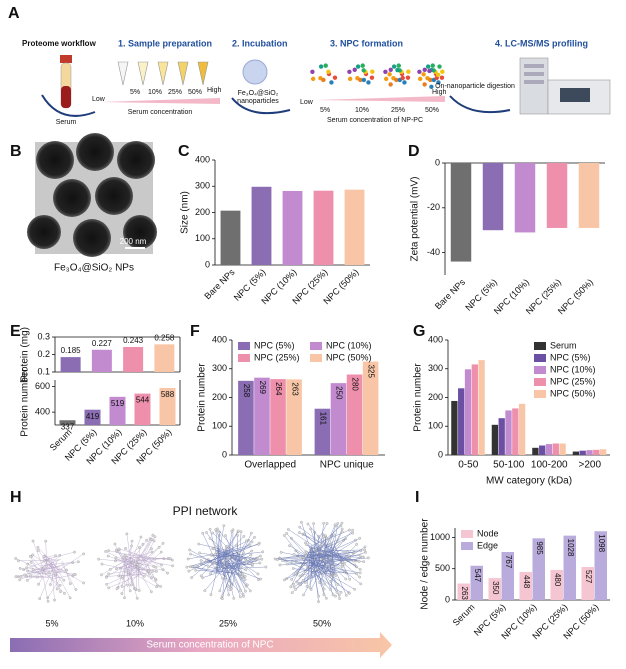 Image resolution: width=626 pixels, height=669 pixels. What do you see at coordinates (488, 533) in the screenshot?
I see `legend-label: Node` at bounding box center [488, 533].